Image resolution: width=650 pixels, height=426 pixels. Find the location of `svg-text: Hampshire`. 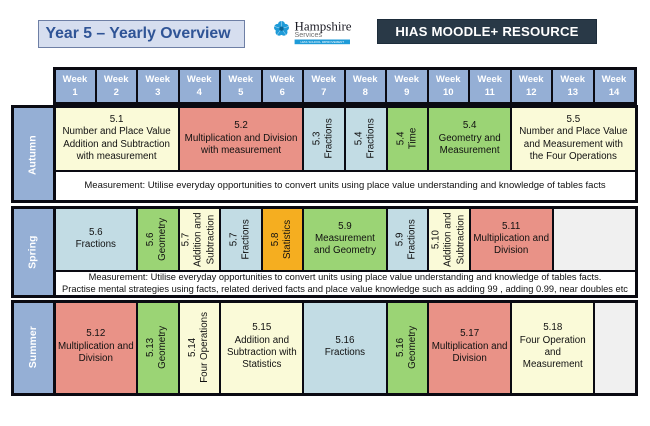

svg-text: Hampshire is located at coordinates (323, 26).